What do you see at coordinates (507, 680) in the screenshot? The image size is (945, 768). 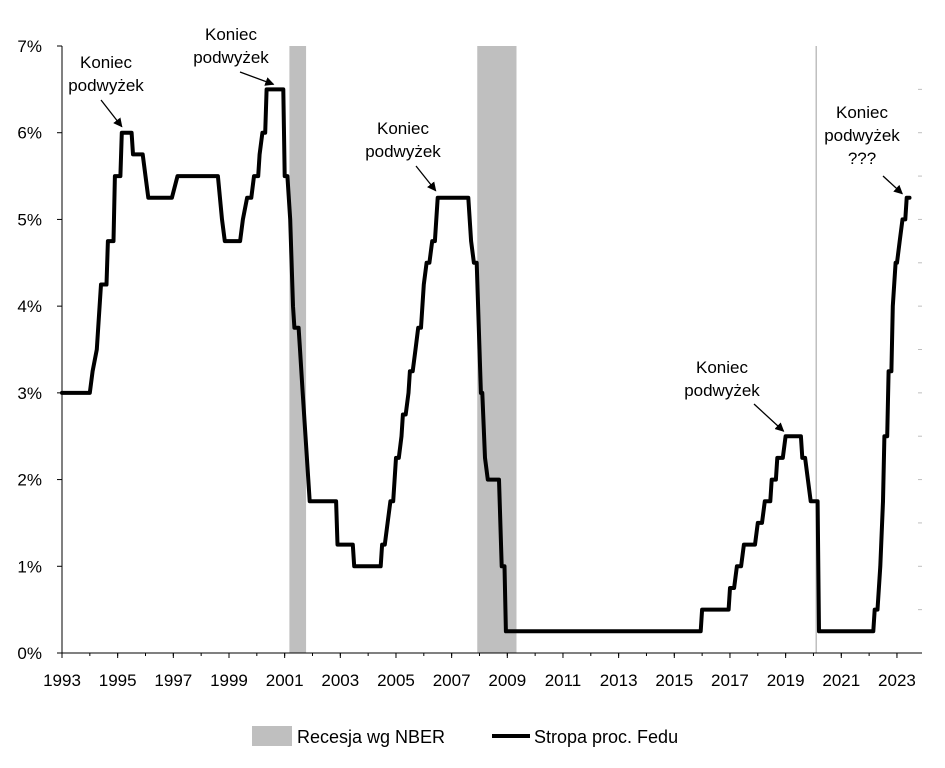 I see `x-tick-label: 2009` at bounding box center [507, 680].